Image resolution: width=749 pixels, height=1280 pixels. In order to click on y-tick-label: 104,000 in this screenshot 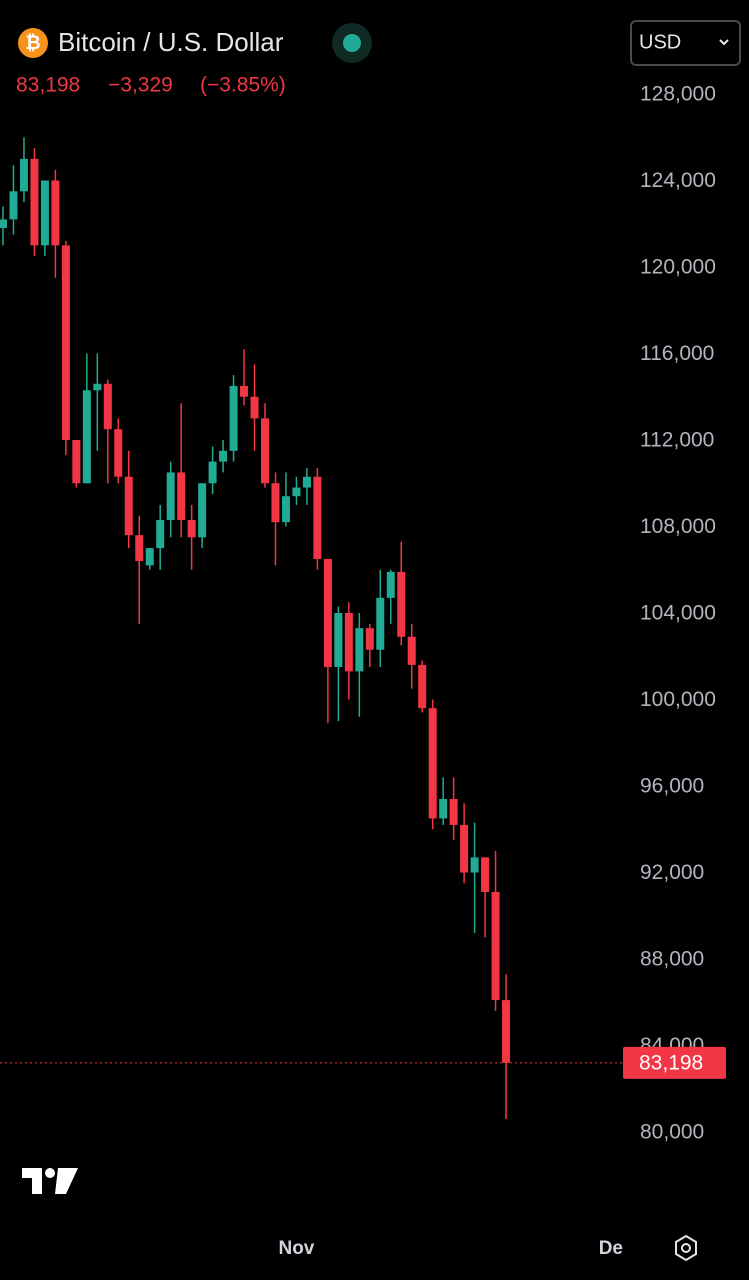, I will do `click(678, 613)`.